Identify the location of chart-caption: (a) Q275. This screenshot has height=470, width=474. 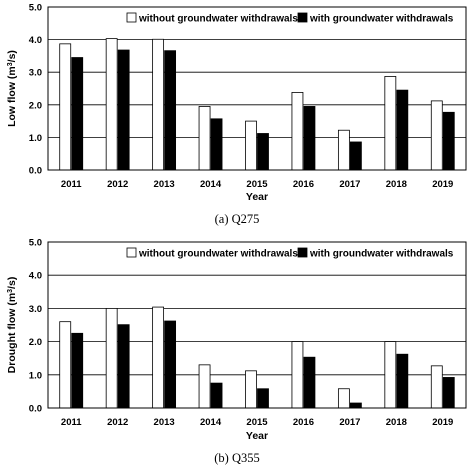
(237, 219).